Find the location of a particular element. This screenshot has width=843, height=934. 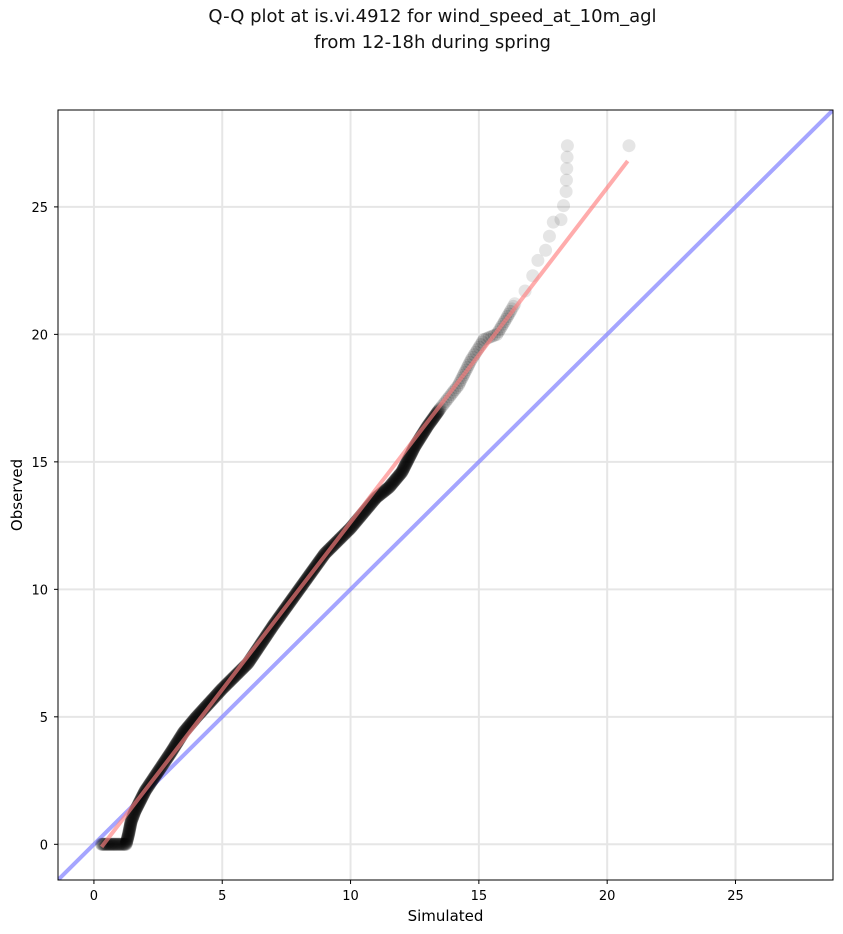

x-axis-ticks: 0 5 10 15 20 25 is located at coordinates (417, 892).